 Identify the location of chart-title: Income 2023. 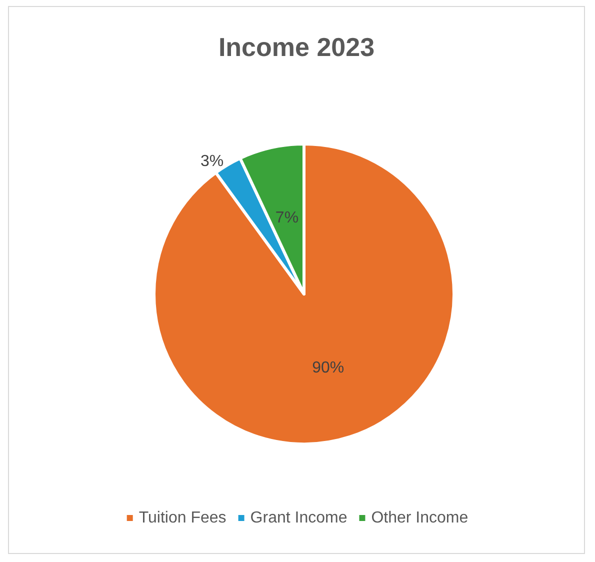
(296, 47).